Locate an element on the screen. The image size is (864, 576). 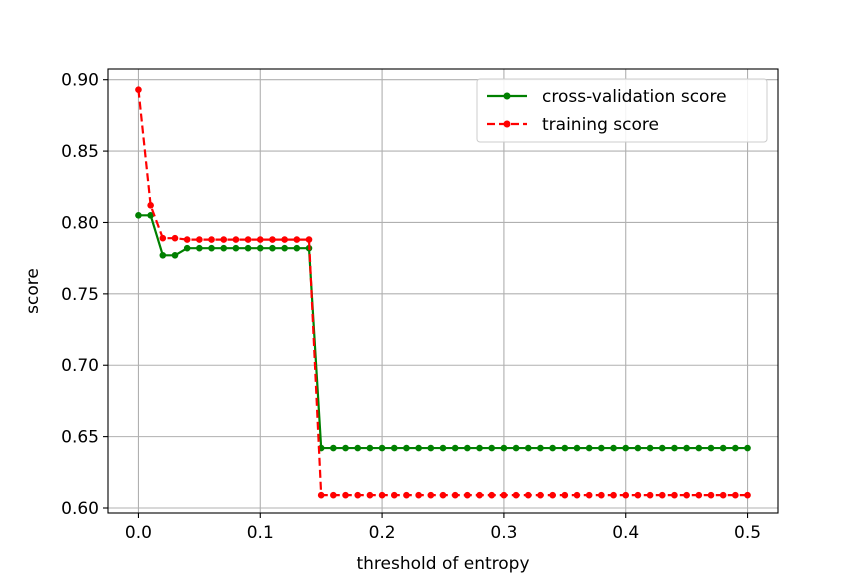
x-tick-label: 0.5 is located at coordinates (747, 533).